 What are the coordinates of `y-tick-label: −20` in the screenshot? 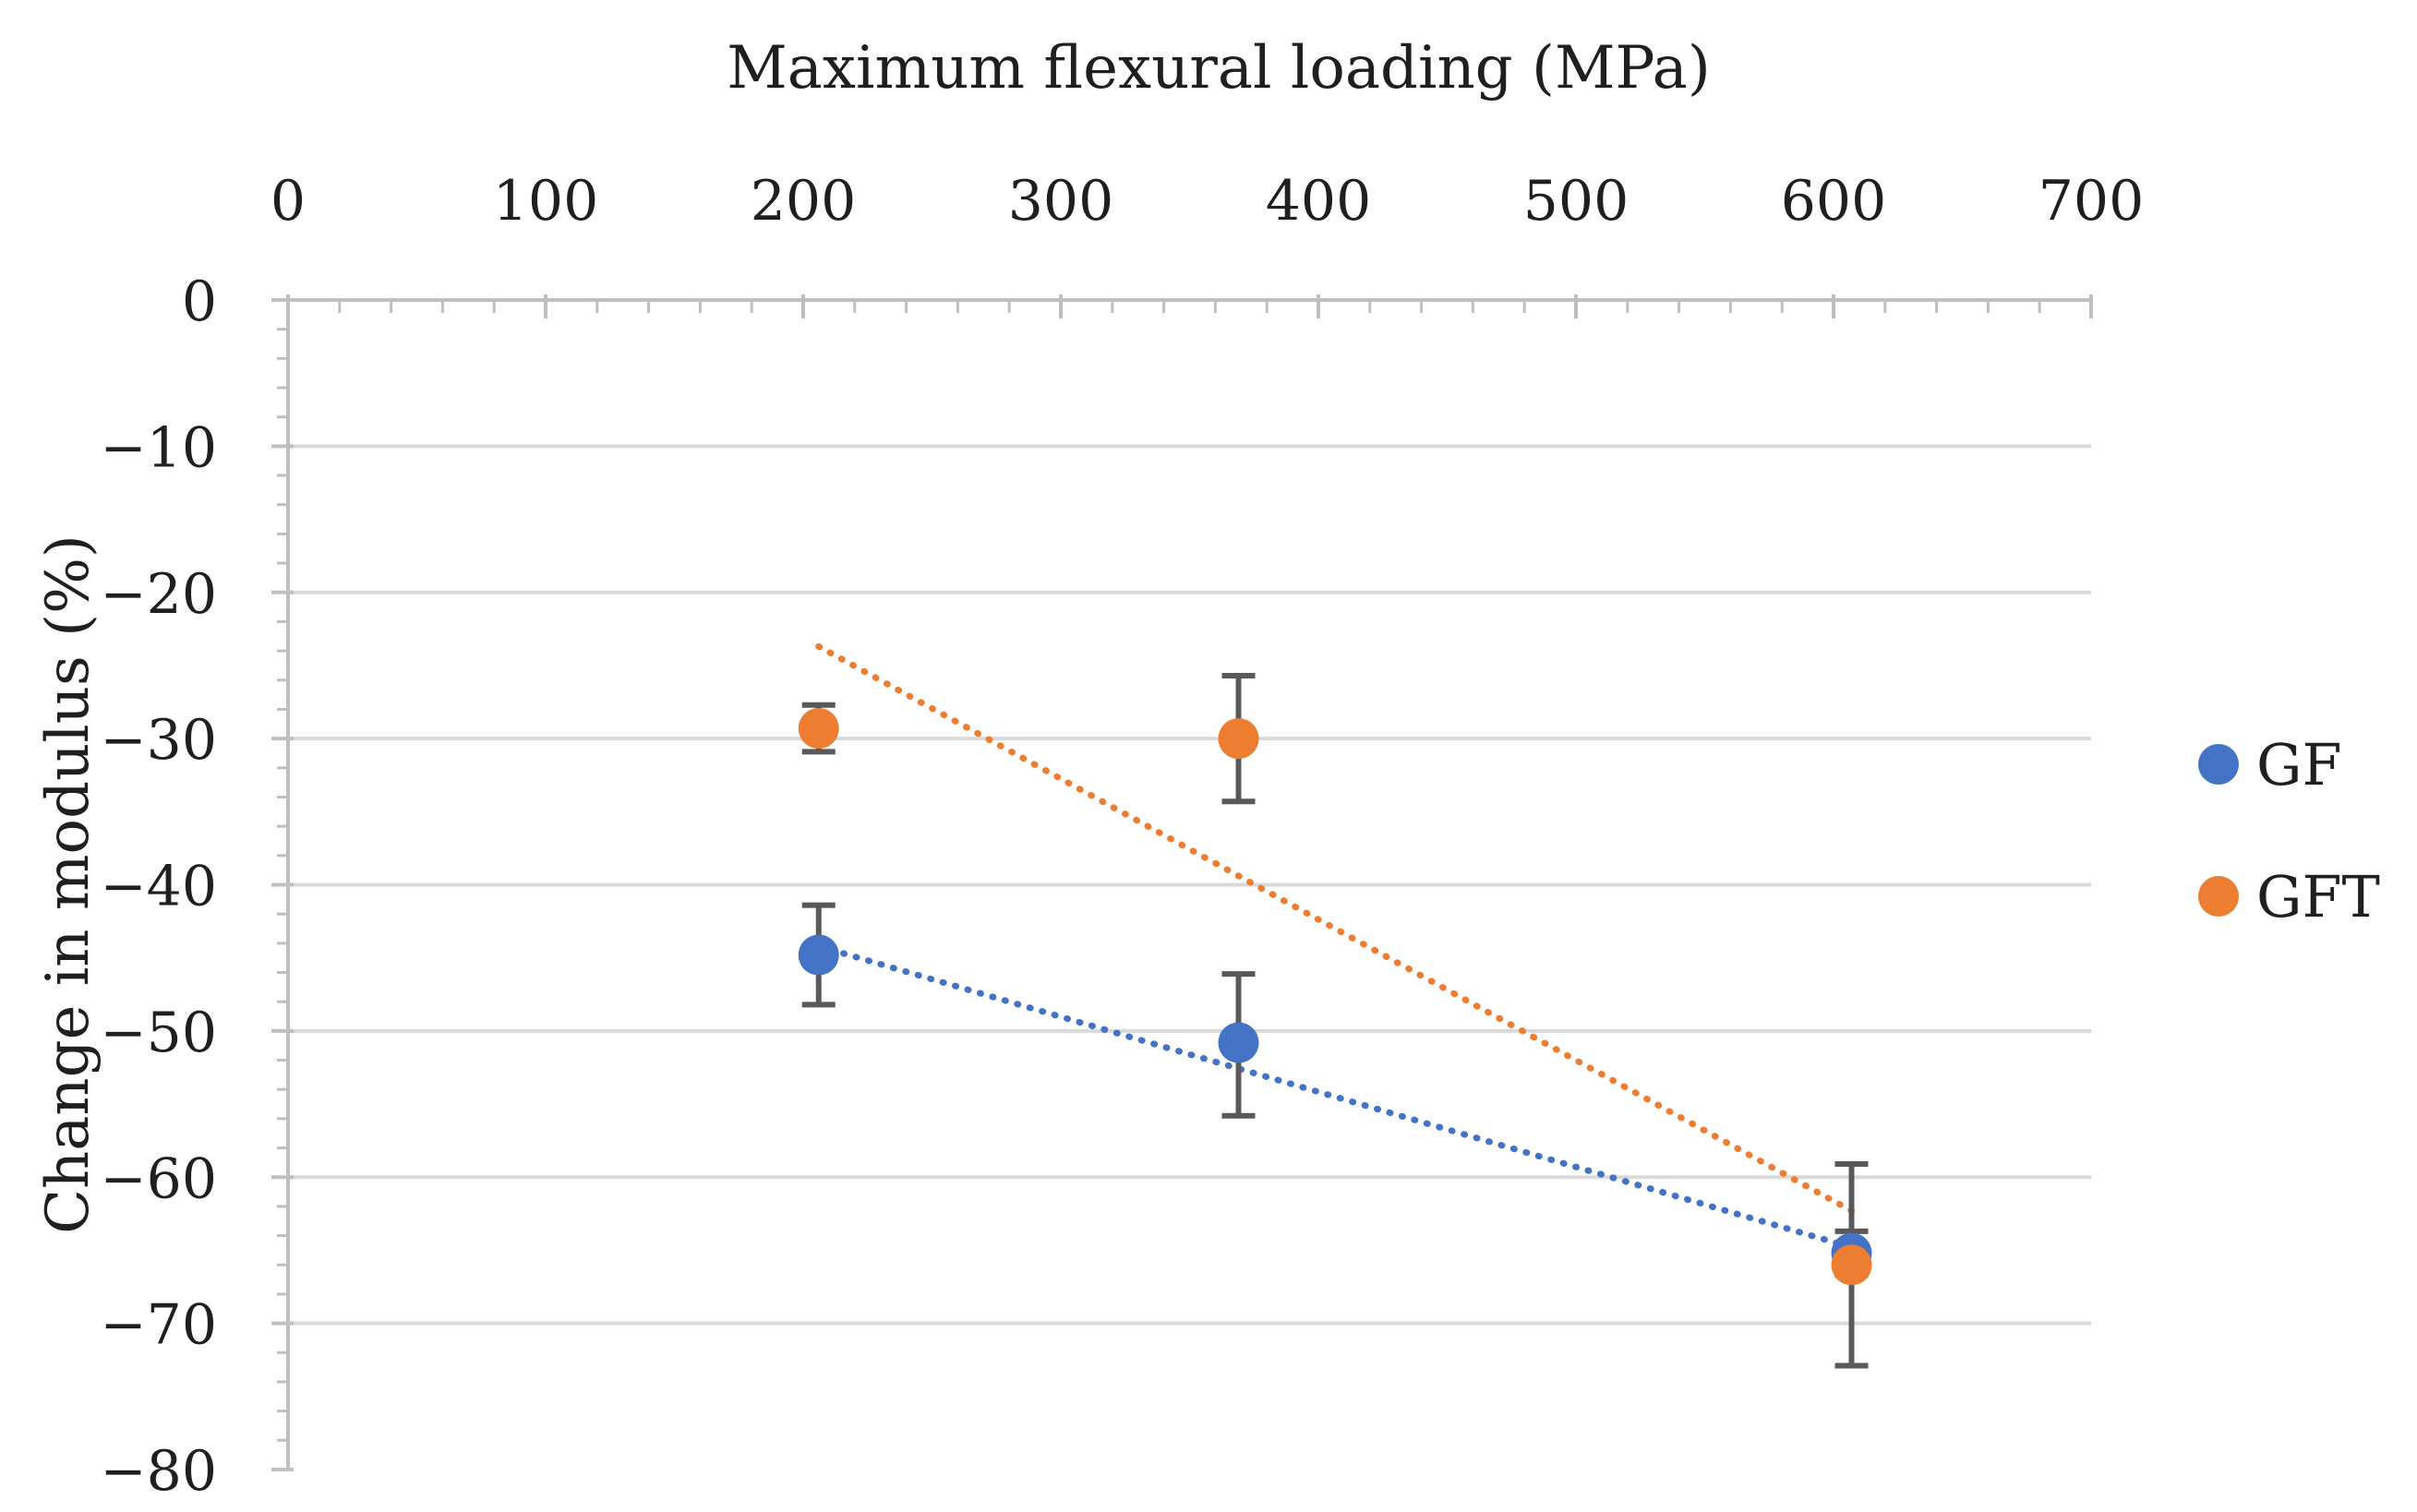 It's located at (158, 594).